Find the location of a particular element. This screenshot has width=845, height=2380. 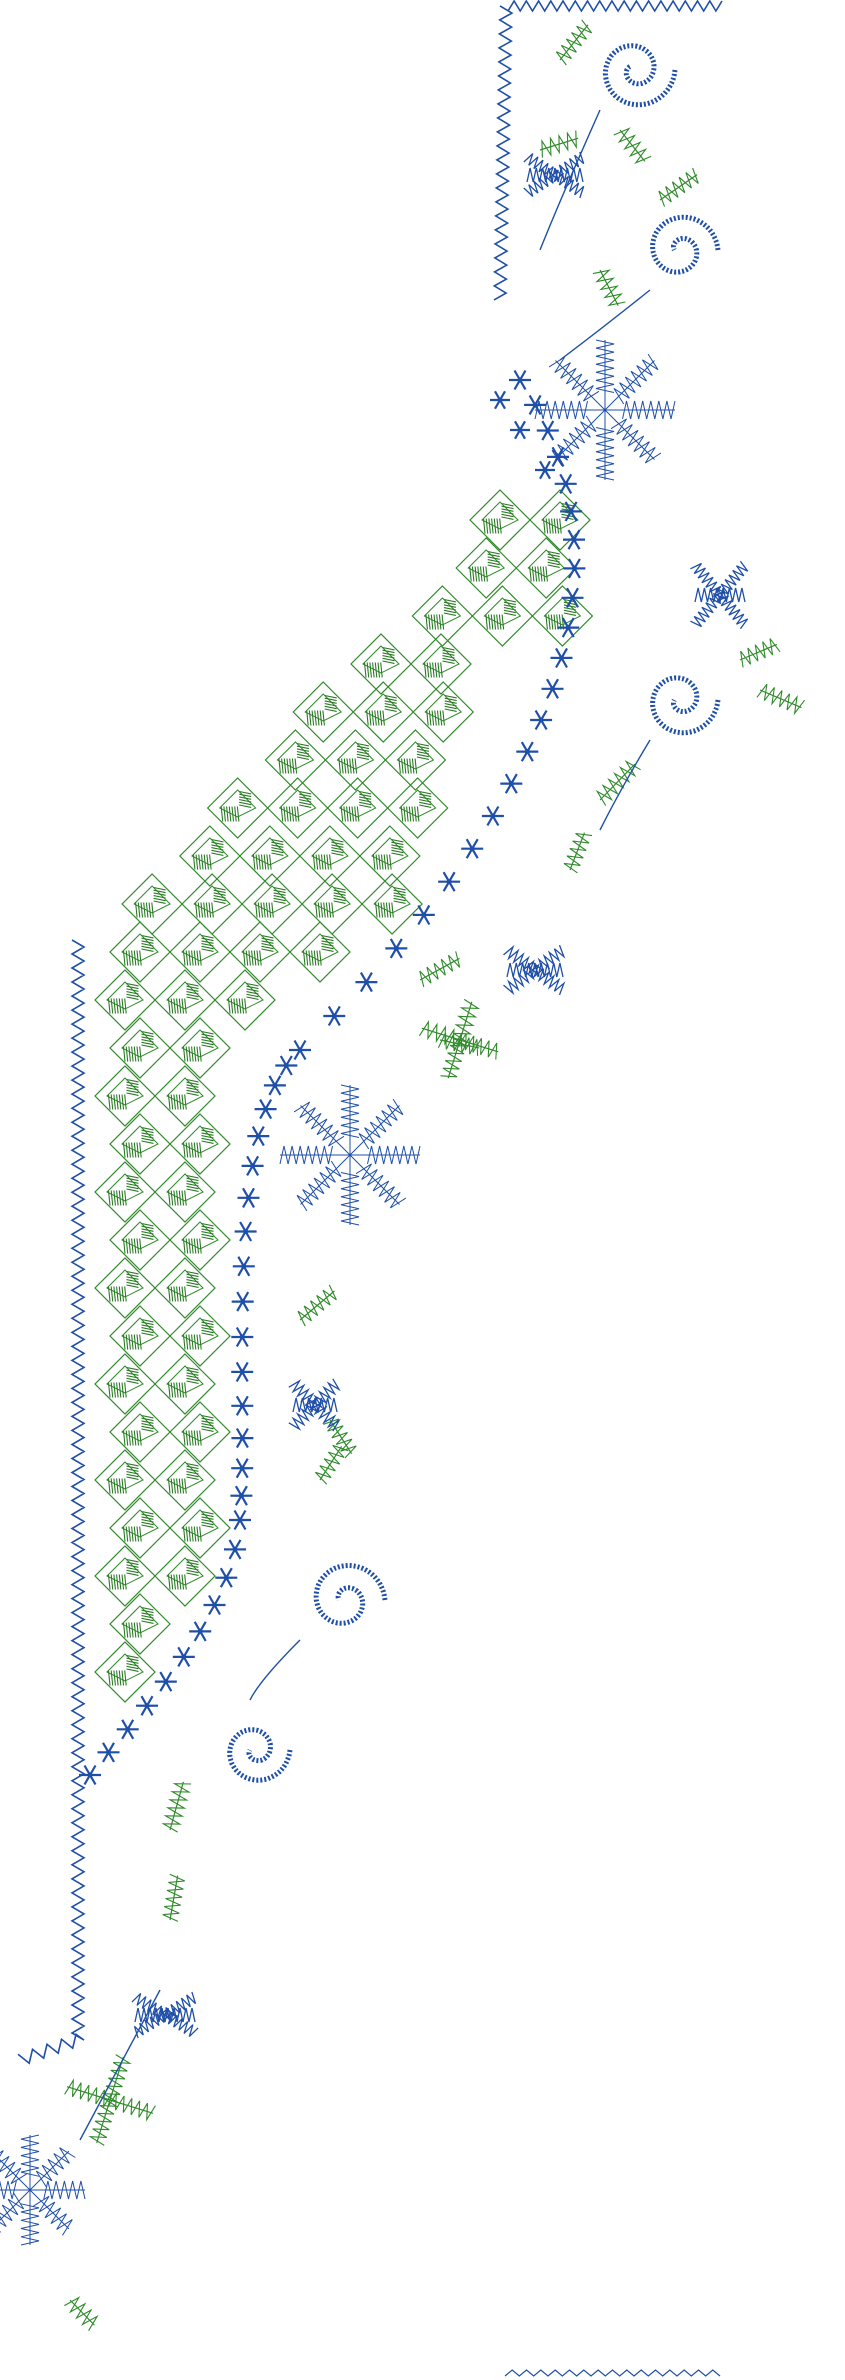

border-top-edge is located at coordinates (615, 6).